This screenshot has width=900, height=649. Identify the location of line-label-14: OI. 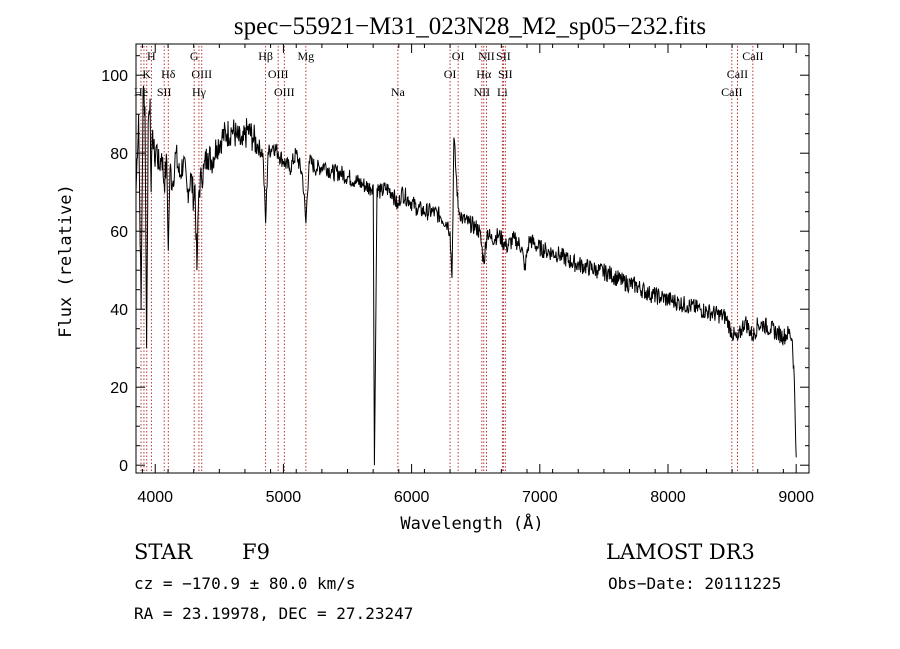
(458, 56).